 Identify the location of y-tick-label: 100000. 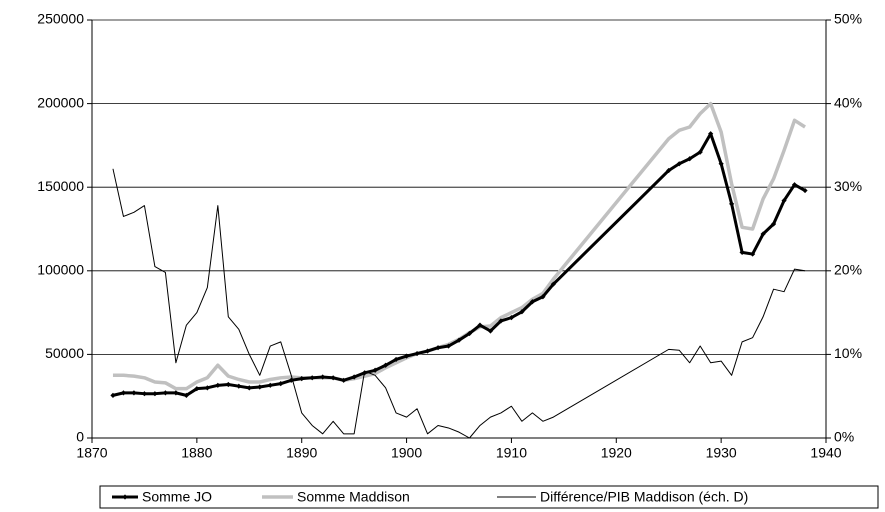
(60, 270).